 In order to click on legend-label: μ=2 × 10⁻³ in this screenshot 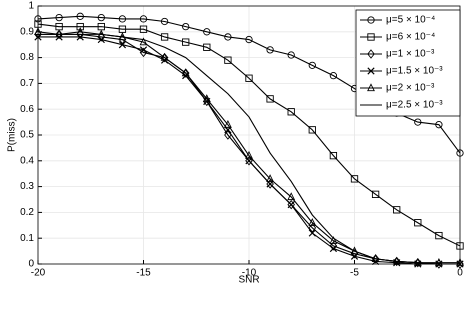, I will do `click(410, 88)`.